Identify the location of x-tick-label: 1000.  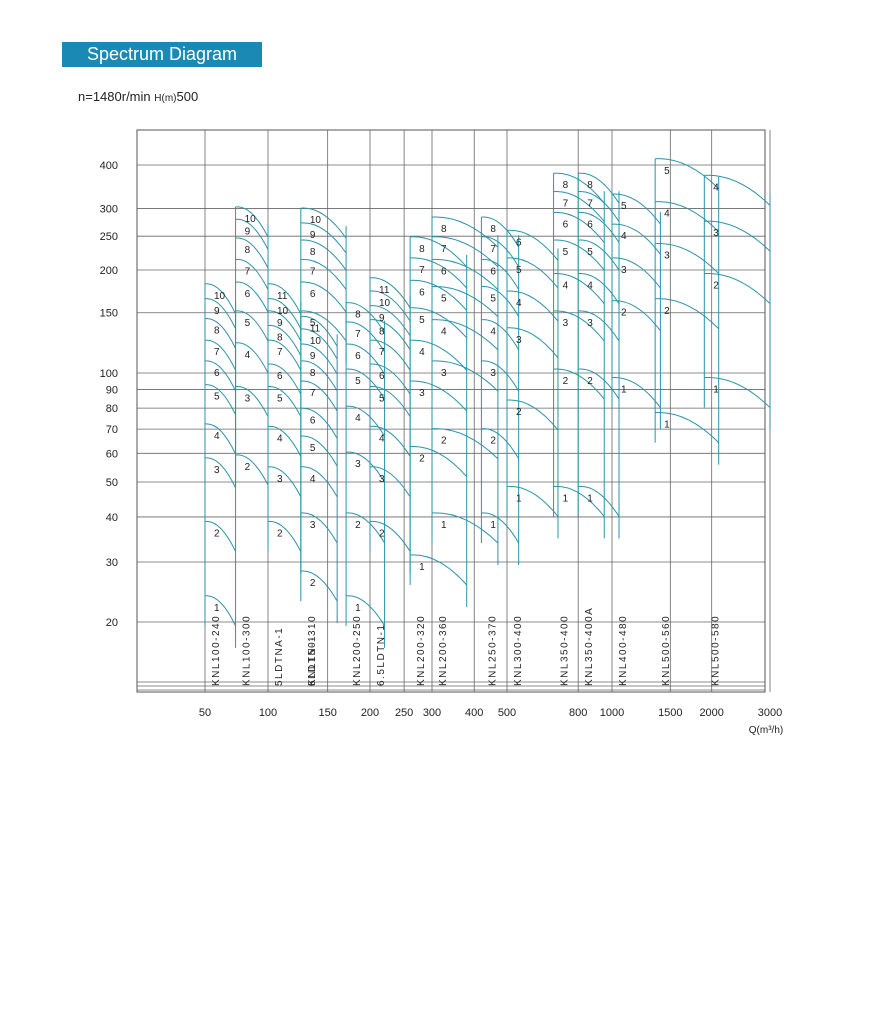
(612, 713).